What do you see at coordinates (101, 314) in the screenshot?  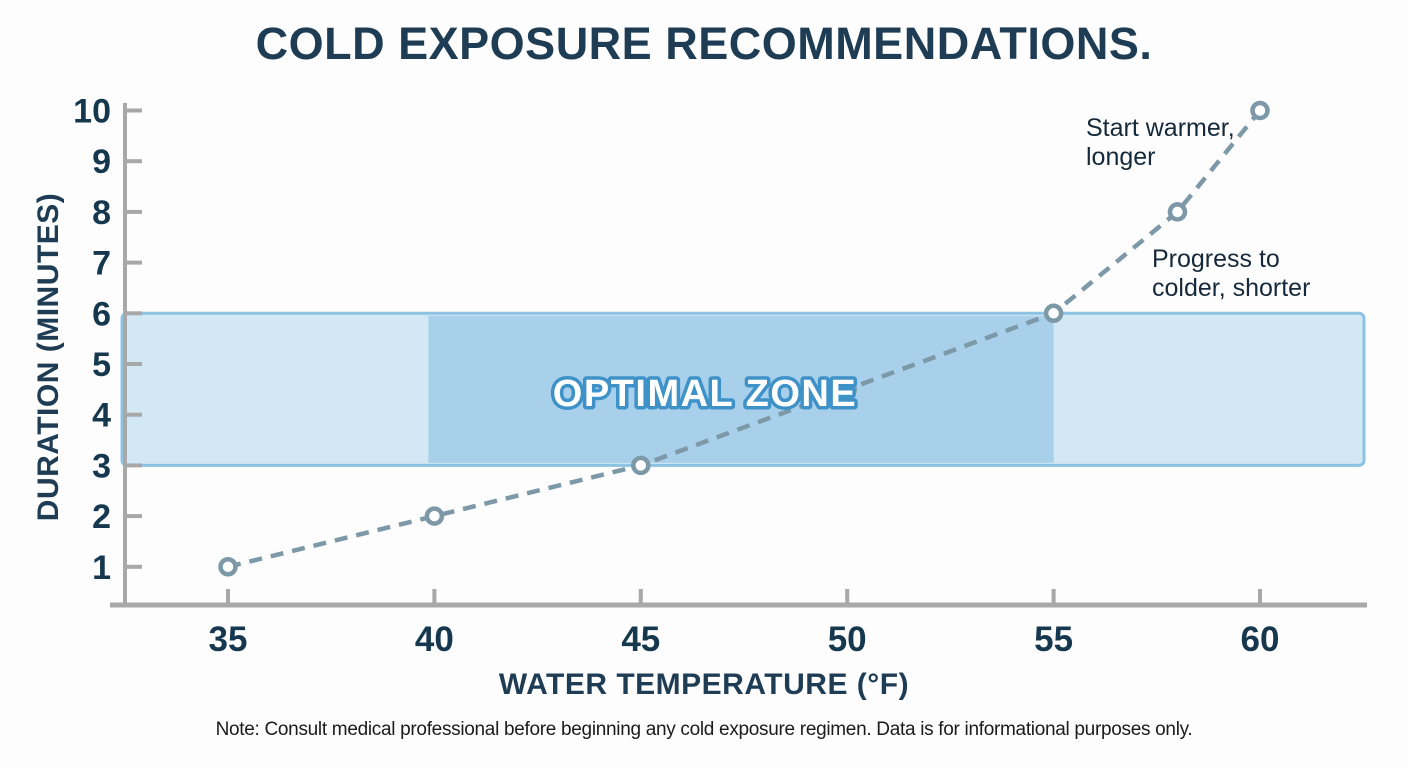 I see `y-tick-label: 6` at bounding box center [101, 314].